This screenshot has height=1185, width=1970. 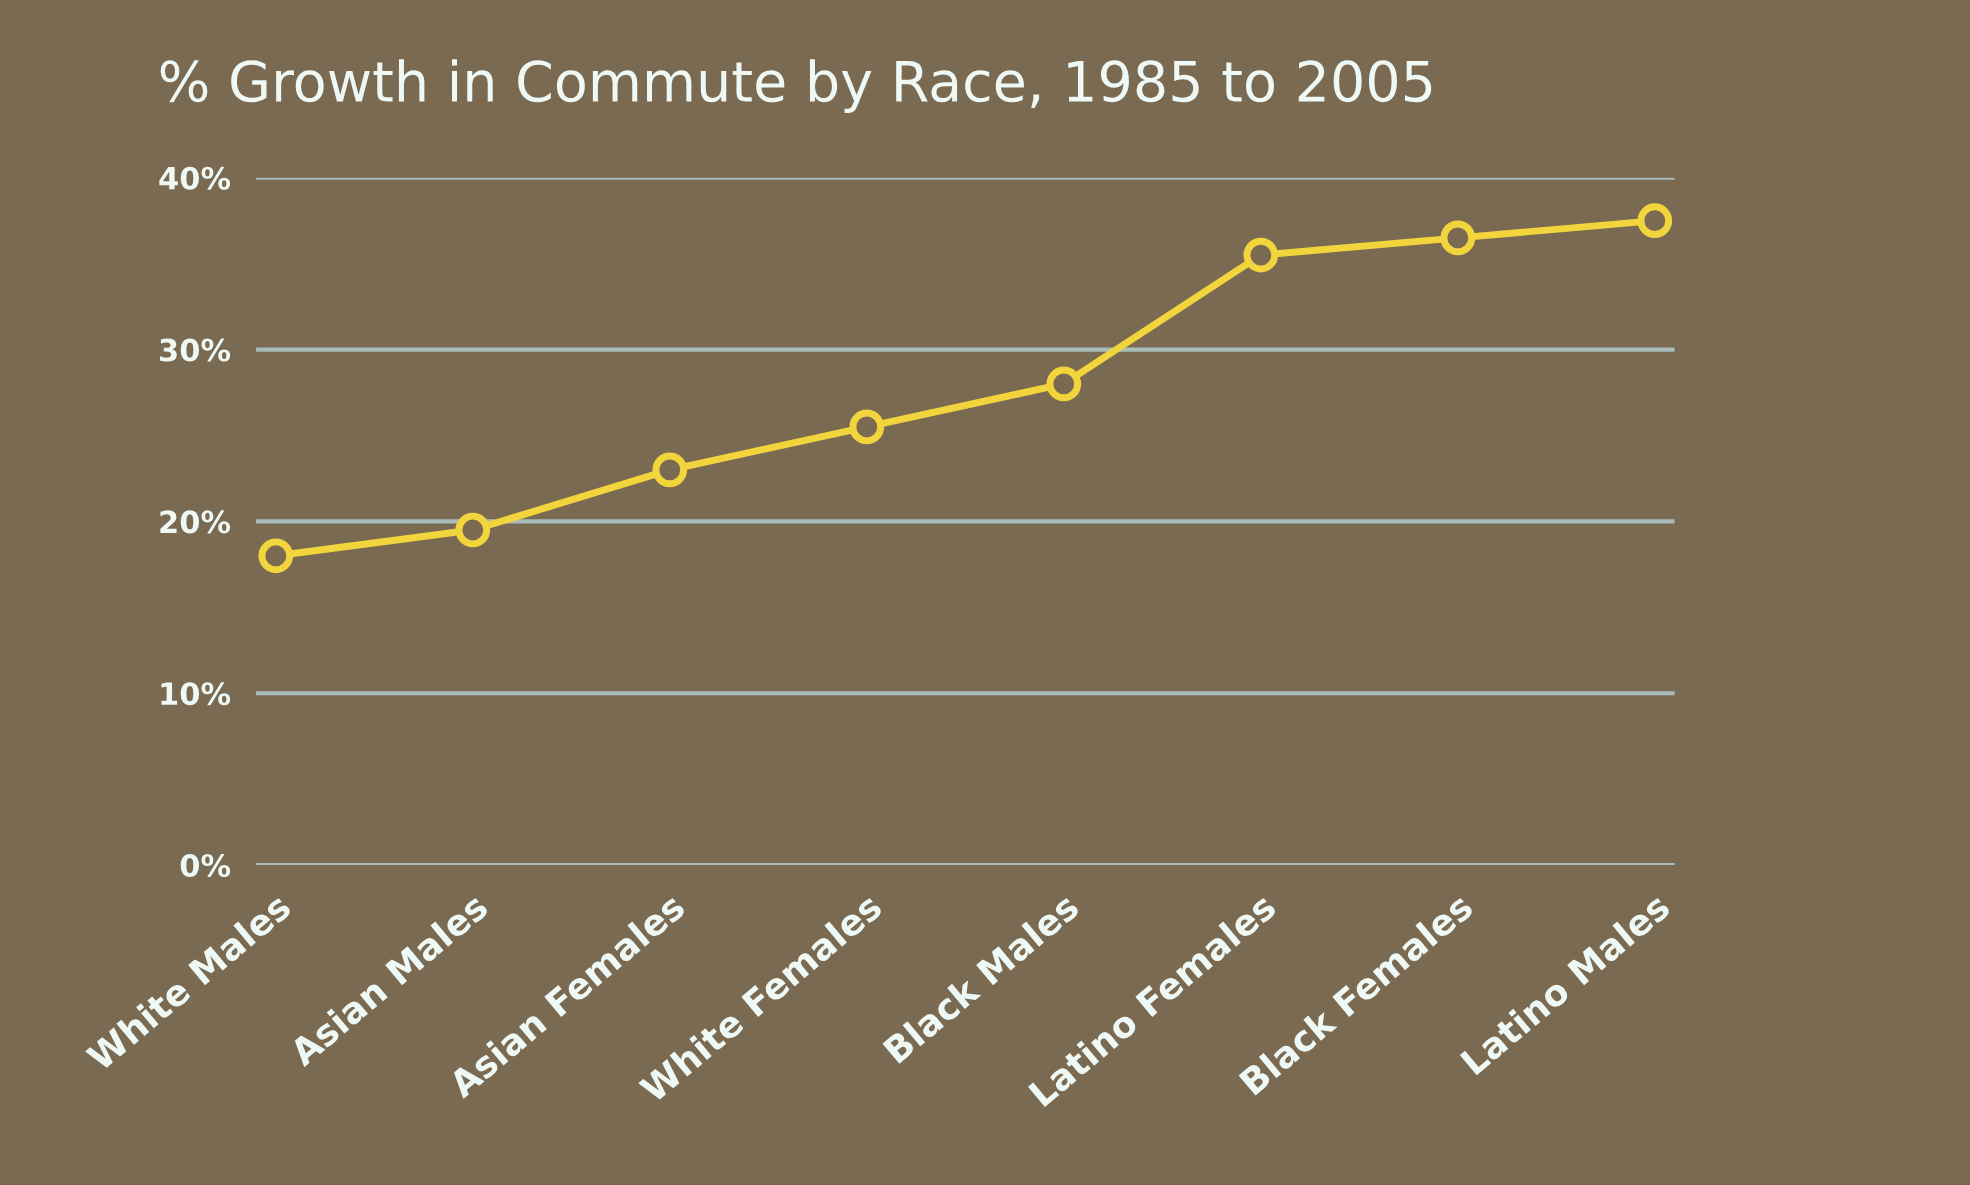 I want to click on y-tick-label: 40%, so click(x=195, y=178).